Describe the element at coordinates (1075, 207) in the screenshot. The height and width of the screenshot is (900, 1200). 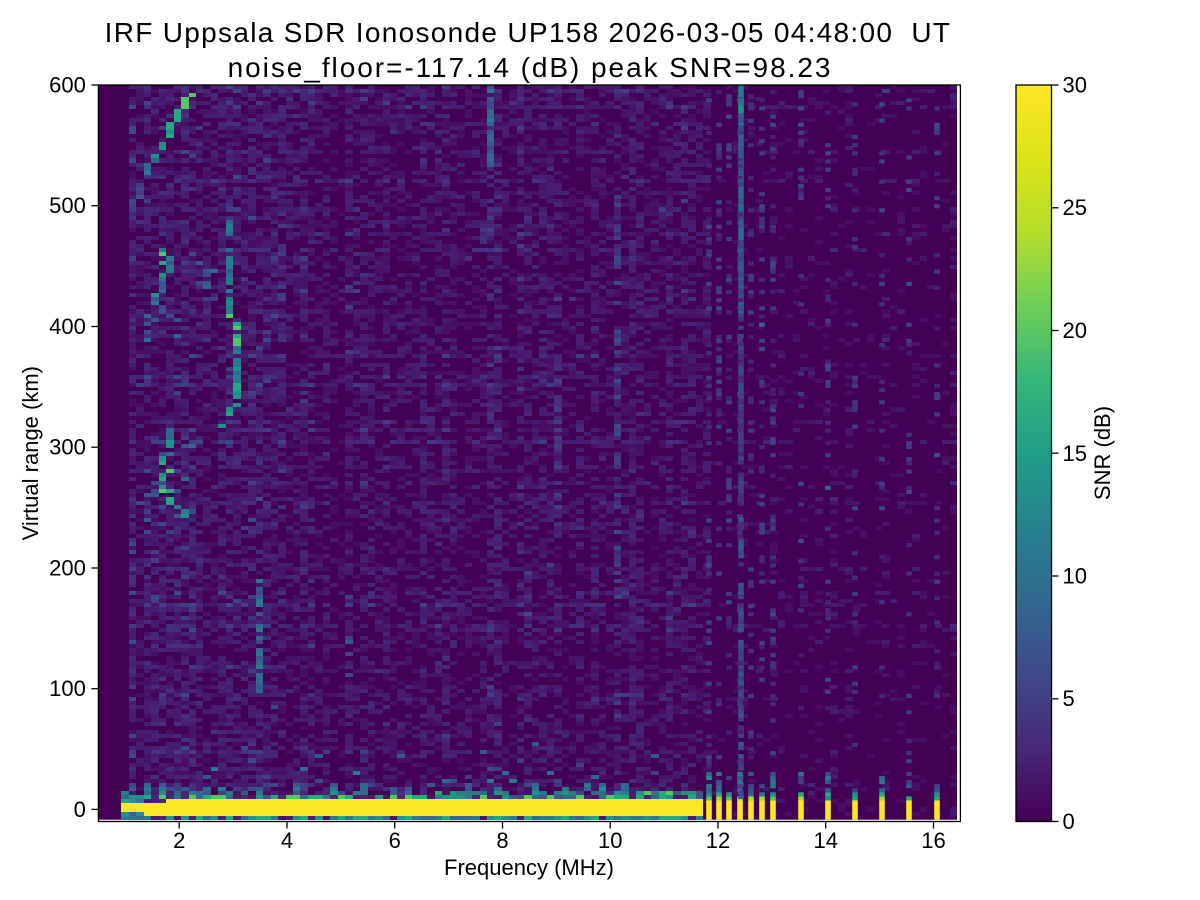
I see `svg-text: 25` at that location.